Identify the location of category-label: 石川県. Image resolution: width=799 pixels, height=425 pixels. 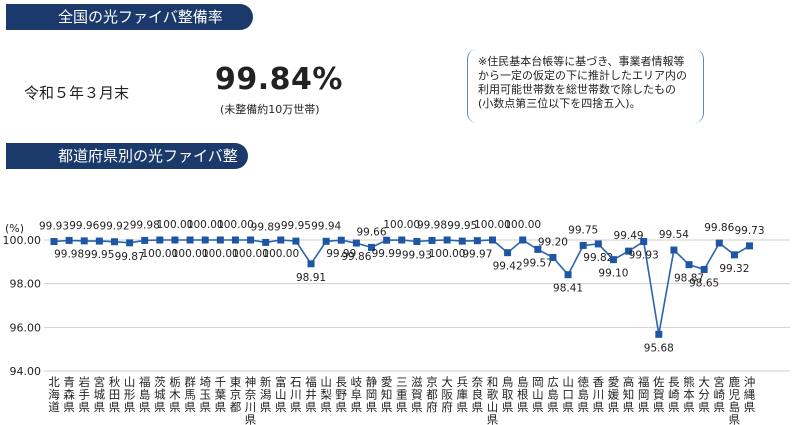
(296, 394).